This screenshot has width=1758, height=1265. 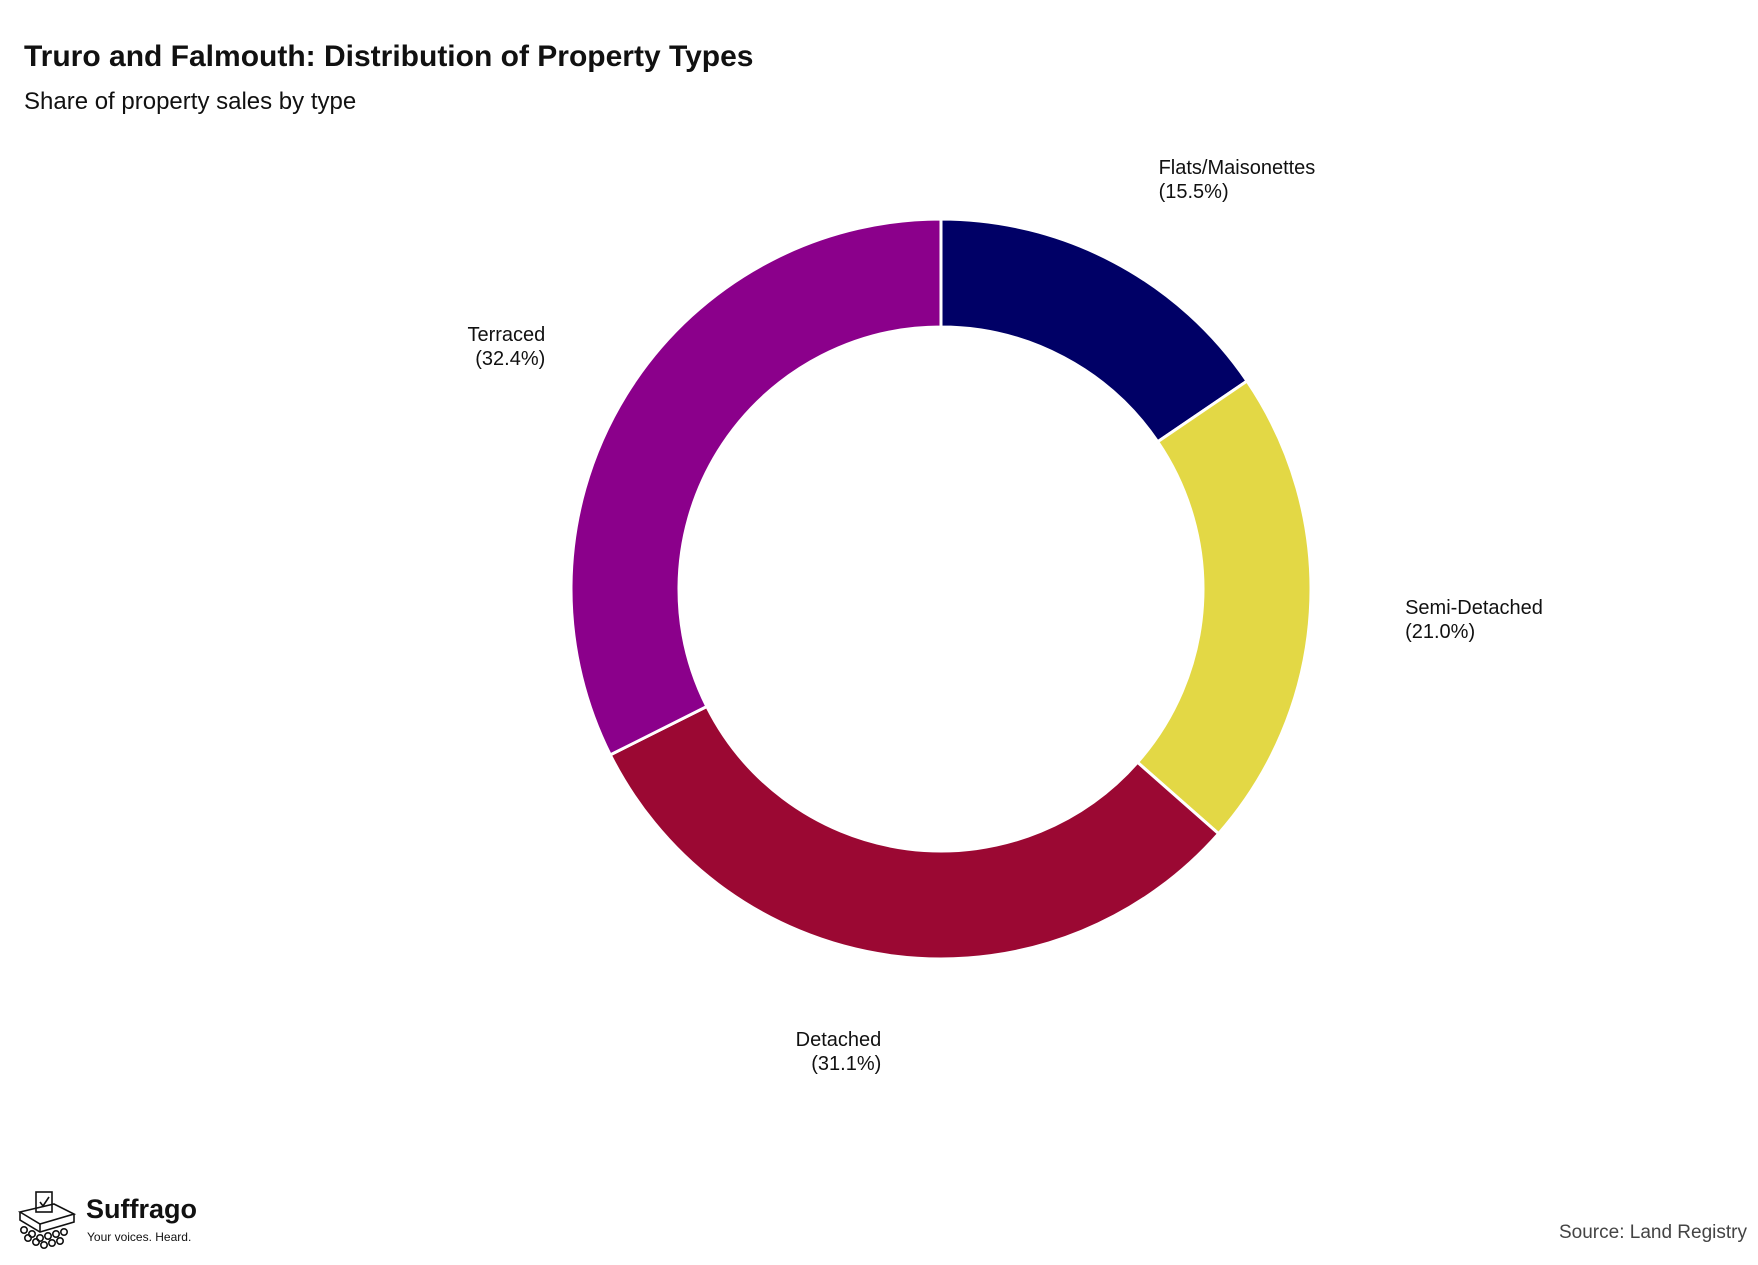 I want to click on slice-label-name: Flats/Maisonettes, so click(x=1237, y=168).